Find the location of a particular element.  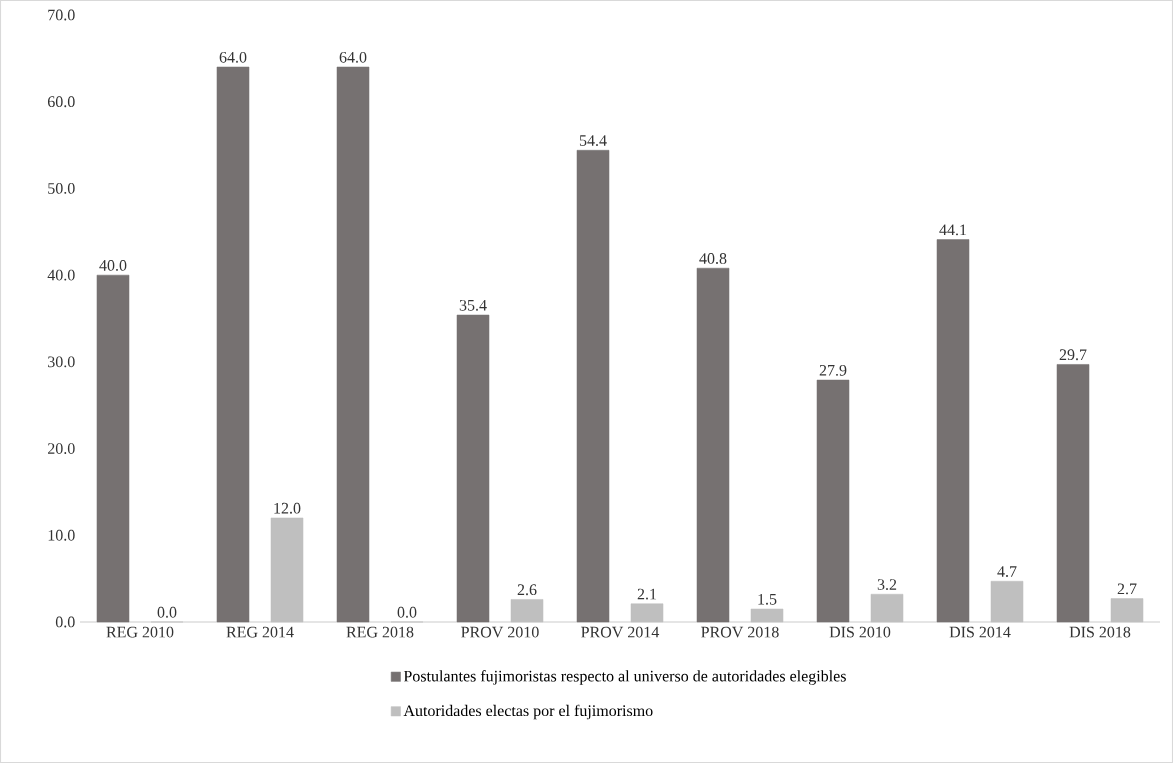

data-label: 2.6 is located at coordinates (527, 590).